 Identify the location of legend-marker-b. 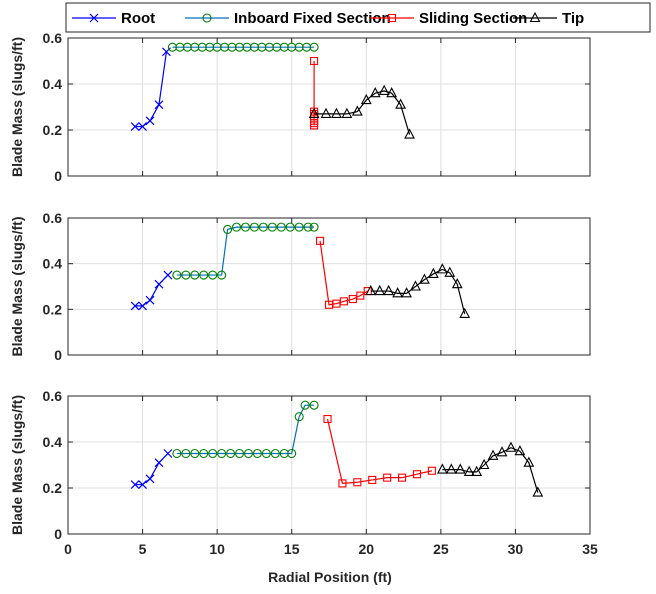
(94, 18).